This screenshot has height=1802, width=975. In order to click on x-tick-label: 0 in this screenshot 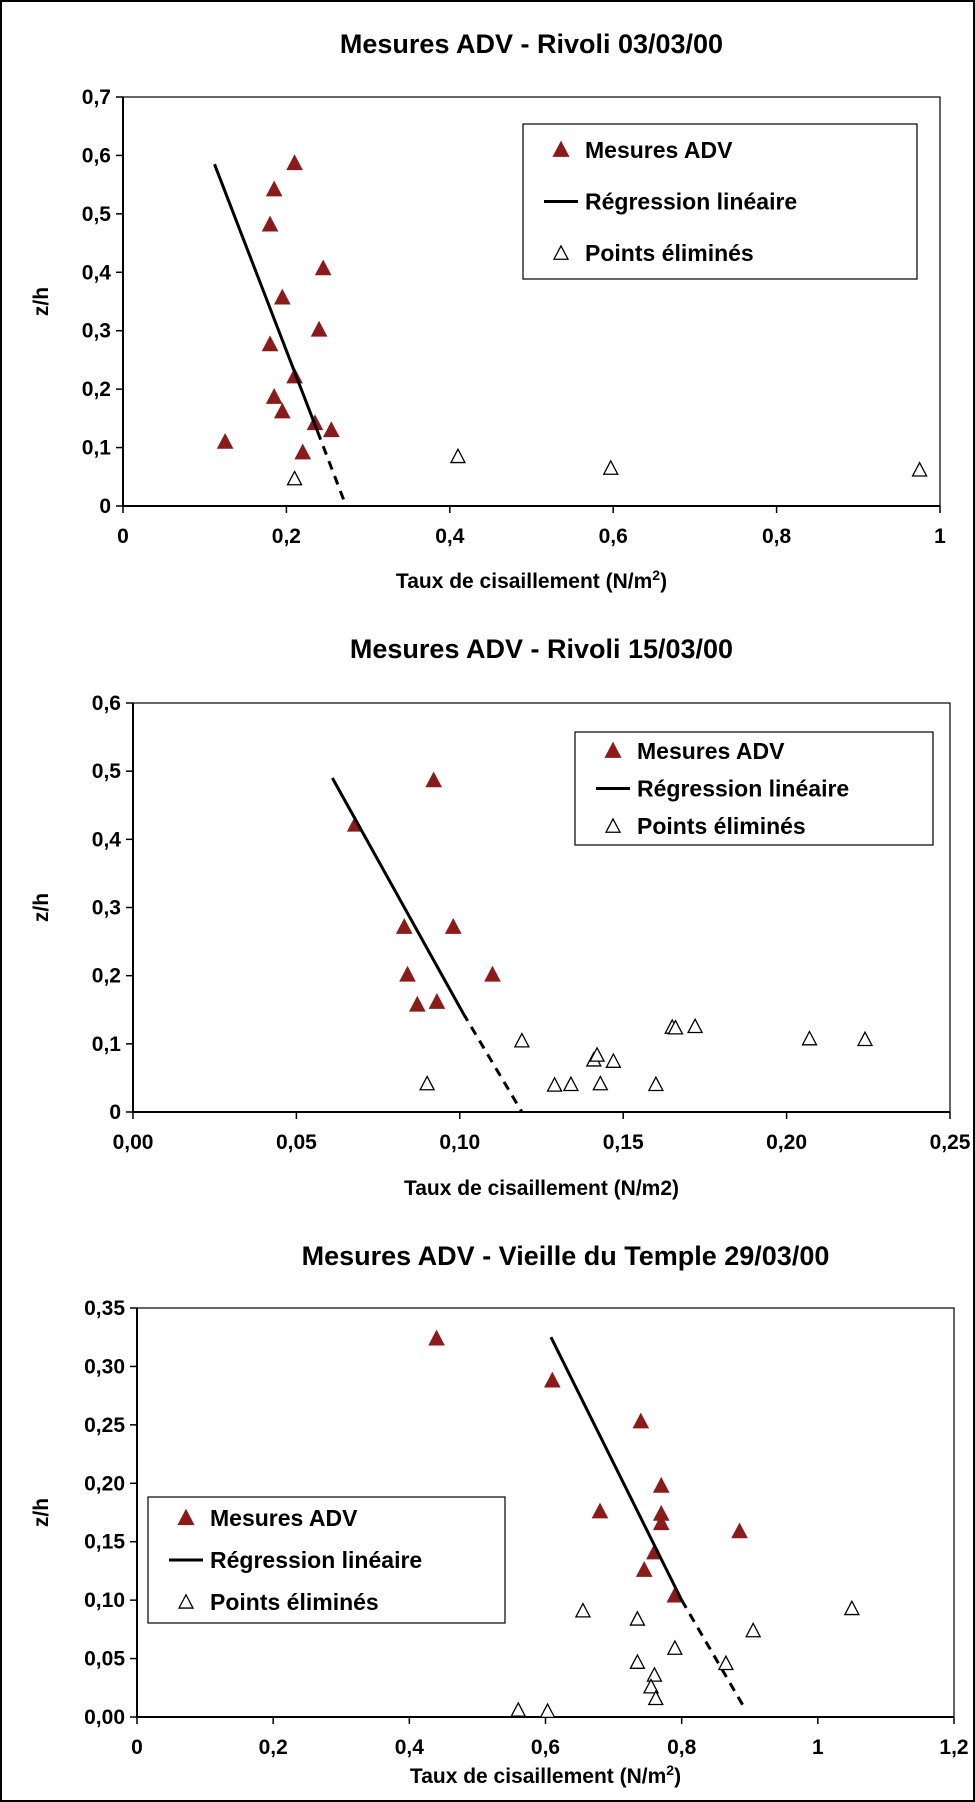, I will do `click(137, 1747)`.